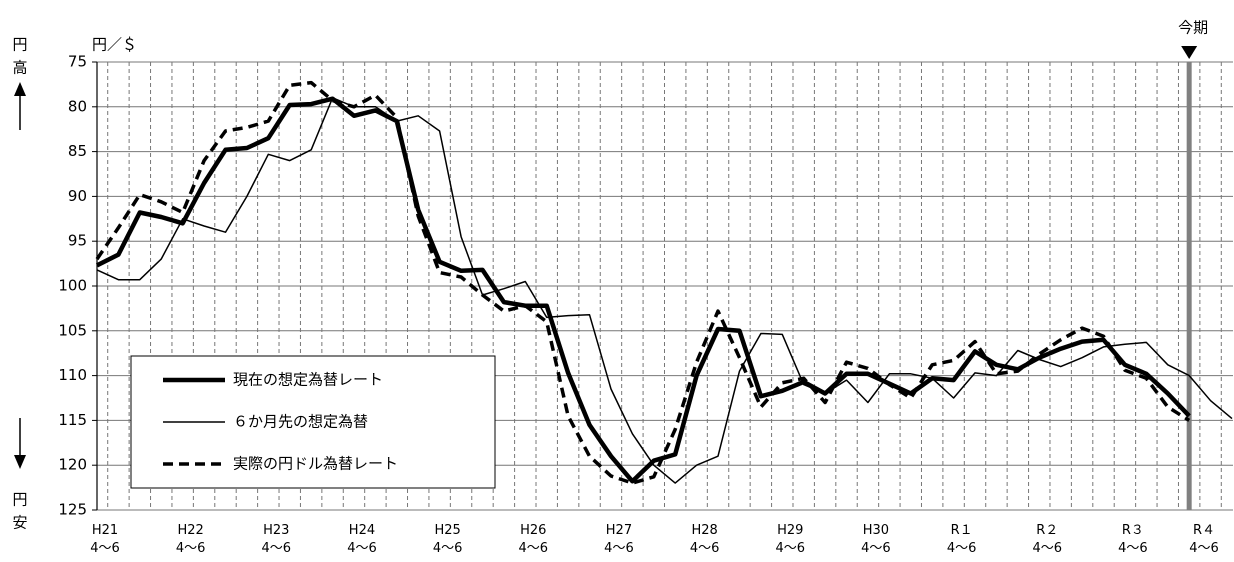 This screenshot has width=1234, height=562. Describe the element at coordinates (790, 539) in the screenshot. I see `x-tick-label: H29 4～6` at that location.